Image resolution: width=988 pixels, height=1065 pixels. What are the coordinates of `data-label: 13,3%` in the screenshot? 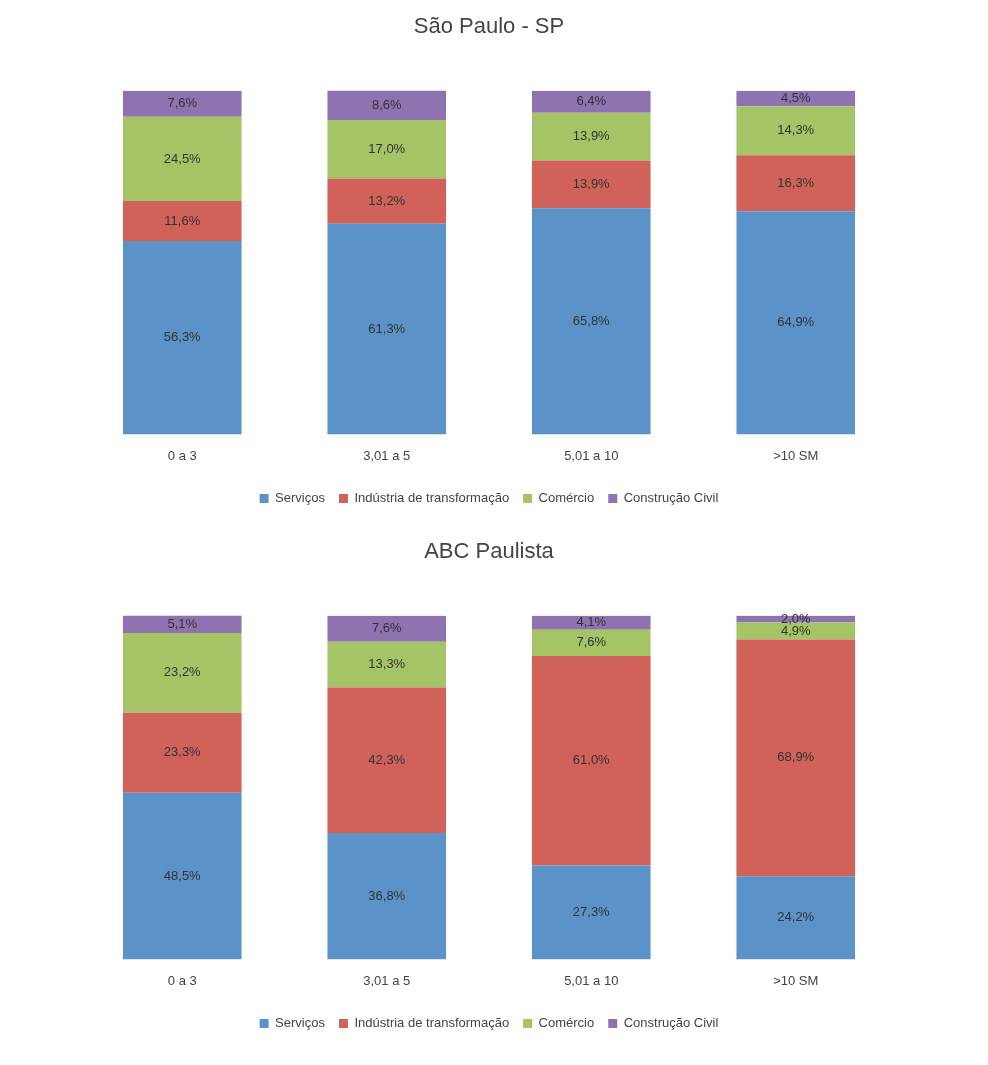 It's located at (387, 664).